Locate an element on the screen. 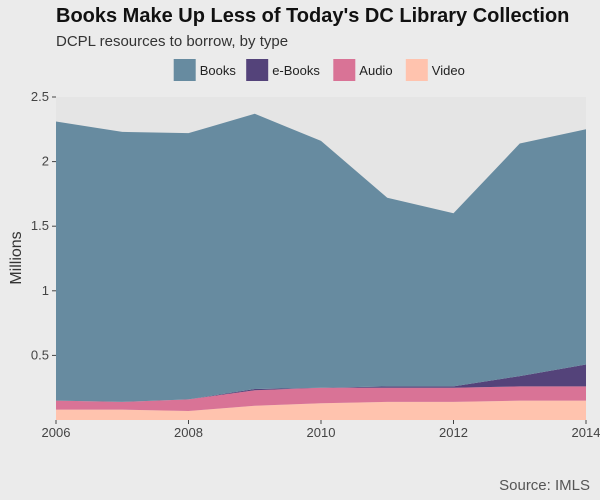 Image resolution: width=600 pixels, height=500 pixels. legend-item-e-books: e-Books is located at coordinates (283, 70).